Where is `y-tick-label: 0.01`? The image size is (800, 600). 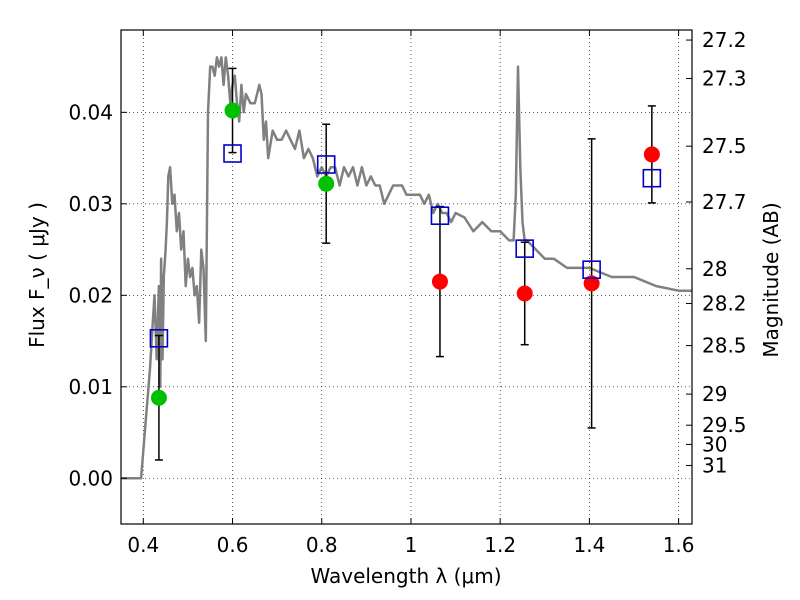 y-tick-label: 0.01 is located at coordinates (90, 387).